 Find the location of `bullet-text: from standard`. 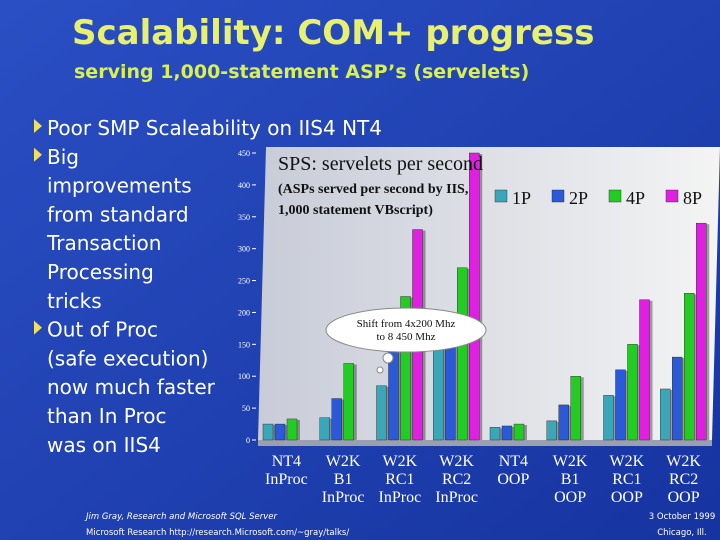

bullet-text: from standard is located at coordinates (118, 214).